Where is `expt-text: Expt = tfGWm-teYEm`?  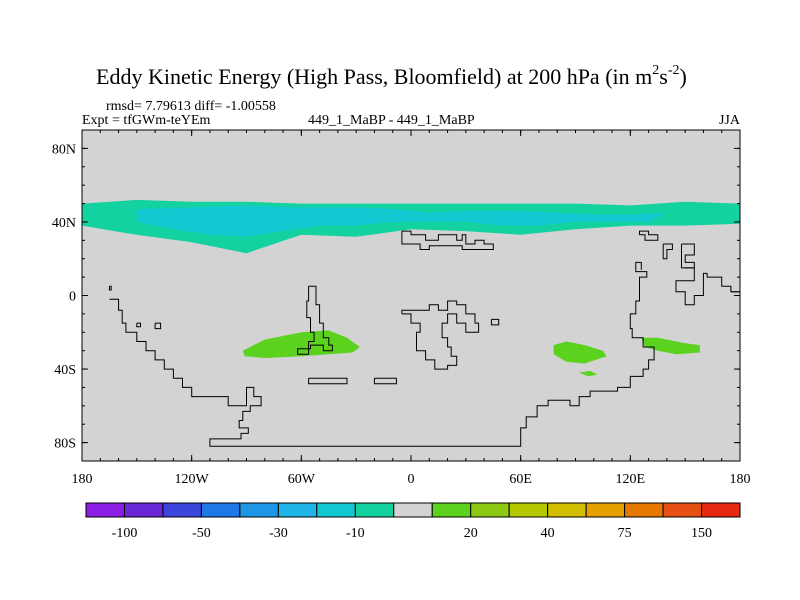 expt-text: Expt = tfGWm-teYEm is located at coordinates (146, 120).